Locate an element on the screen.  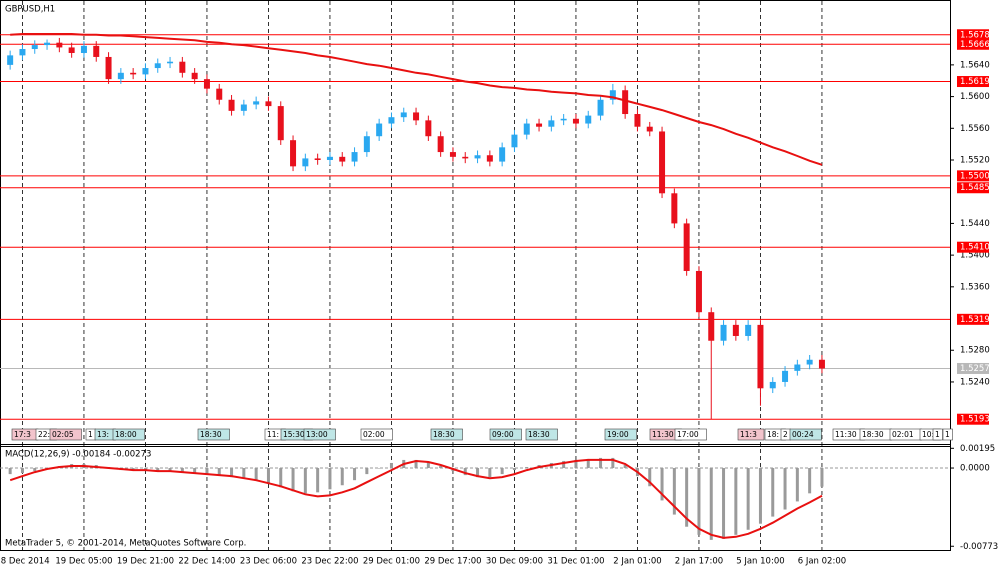
level-line-label: 1.5410 is located at coordinates (975, 248).